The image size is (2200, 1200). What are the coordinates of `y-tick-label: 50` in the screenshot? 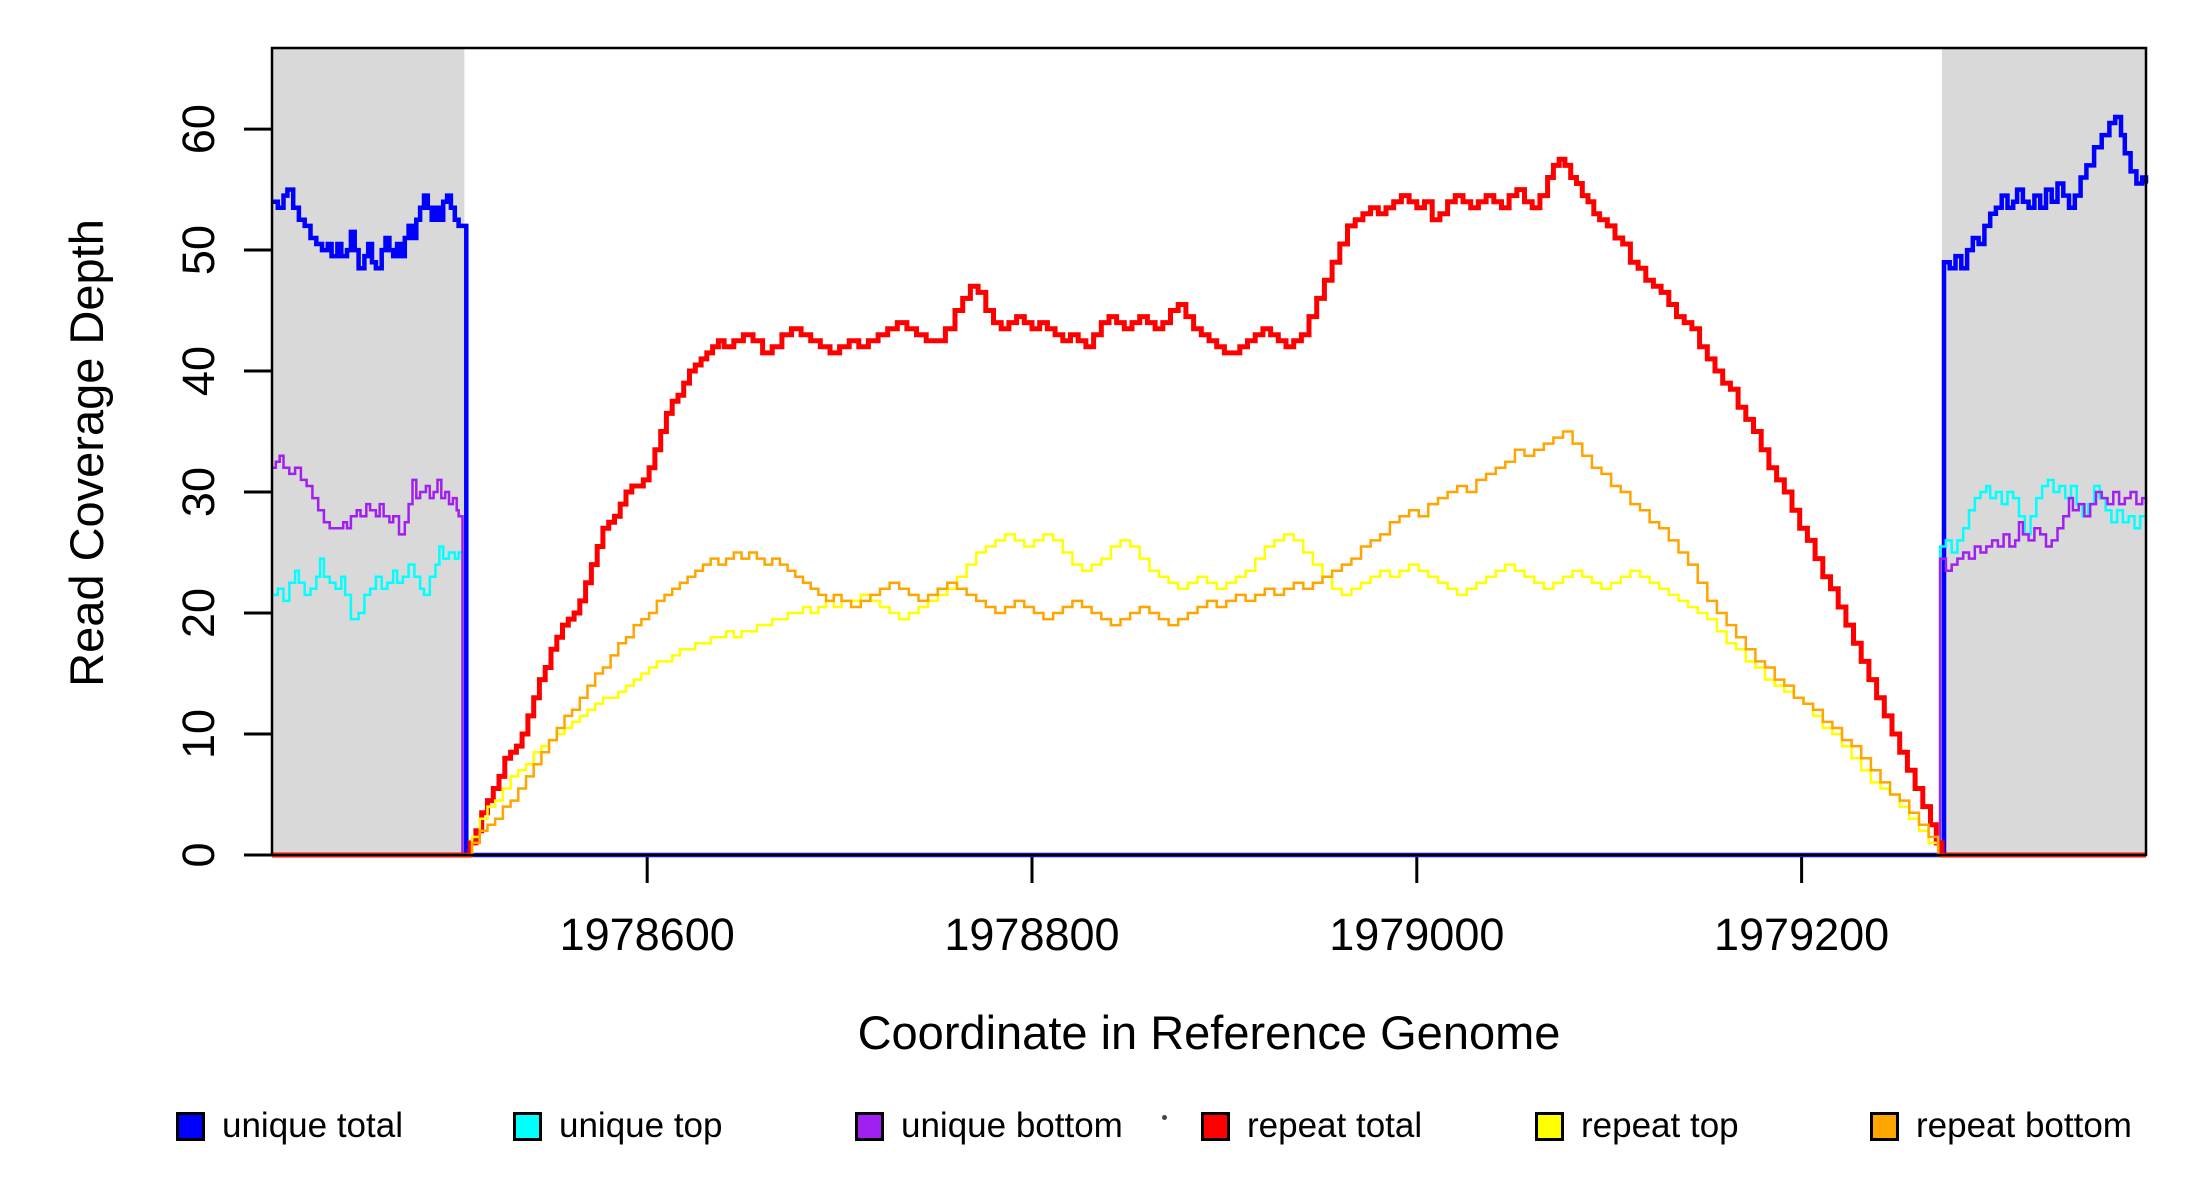 It's located at (198, 250).